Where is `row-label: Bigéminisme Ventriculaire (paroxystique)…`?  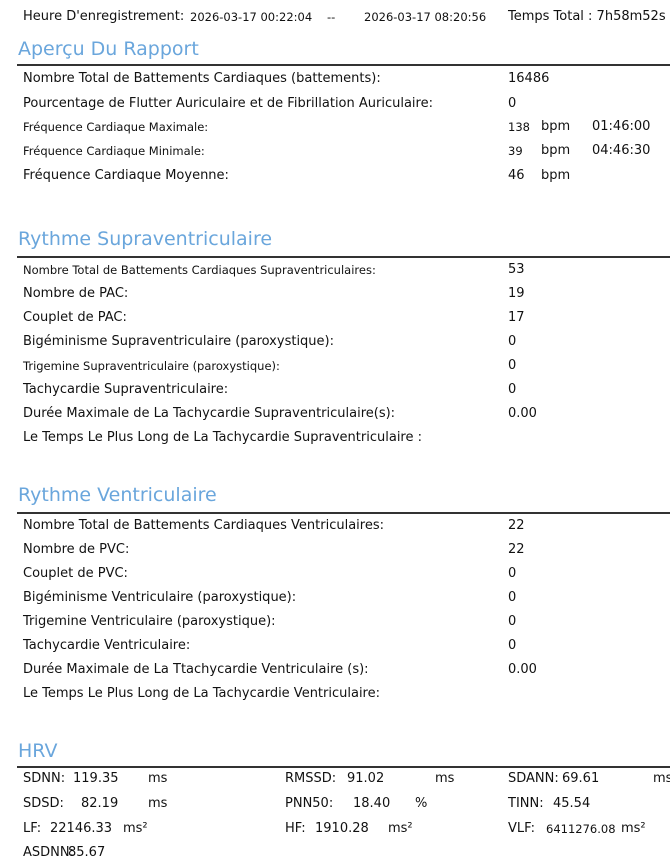
row-label: Bigéminisme Ventriculaire (paroxystique)… is located at coordinates (160, 597).